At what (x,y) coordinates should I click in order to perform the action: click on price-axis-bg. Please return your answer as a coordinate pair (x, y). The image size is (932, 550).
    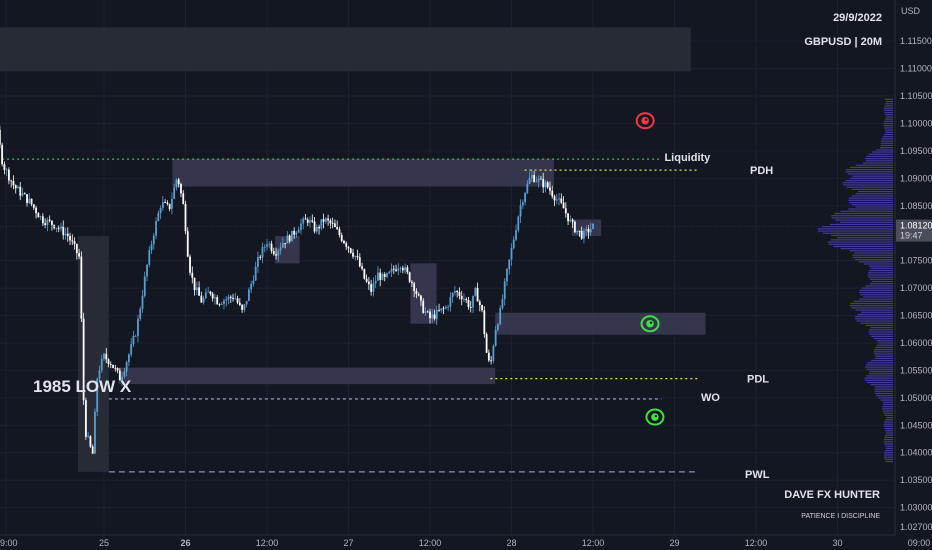
    Looking at the image, I should click on (913, 267).